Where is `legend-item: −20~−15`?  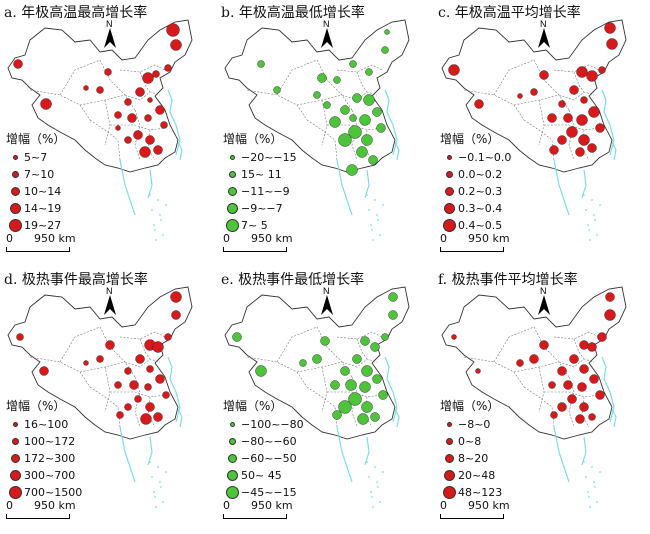 legend-item: −20~−15 is located at coordinates (260, 157).